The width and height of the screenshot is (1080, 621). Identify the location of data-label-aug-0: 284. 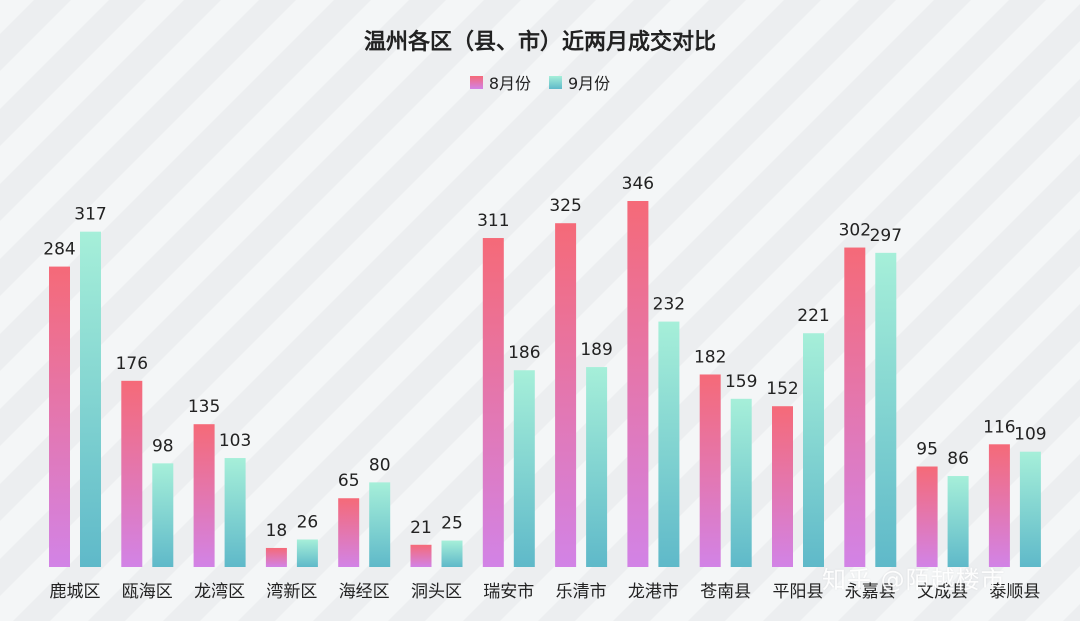
(59, 250).